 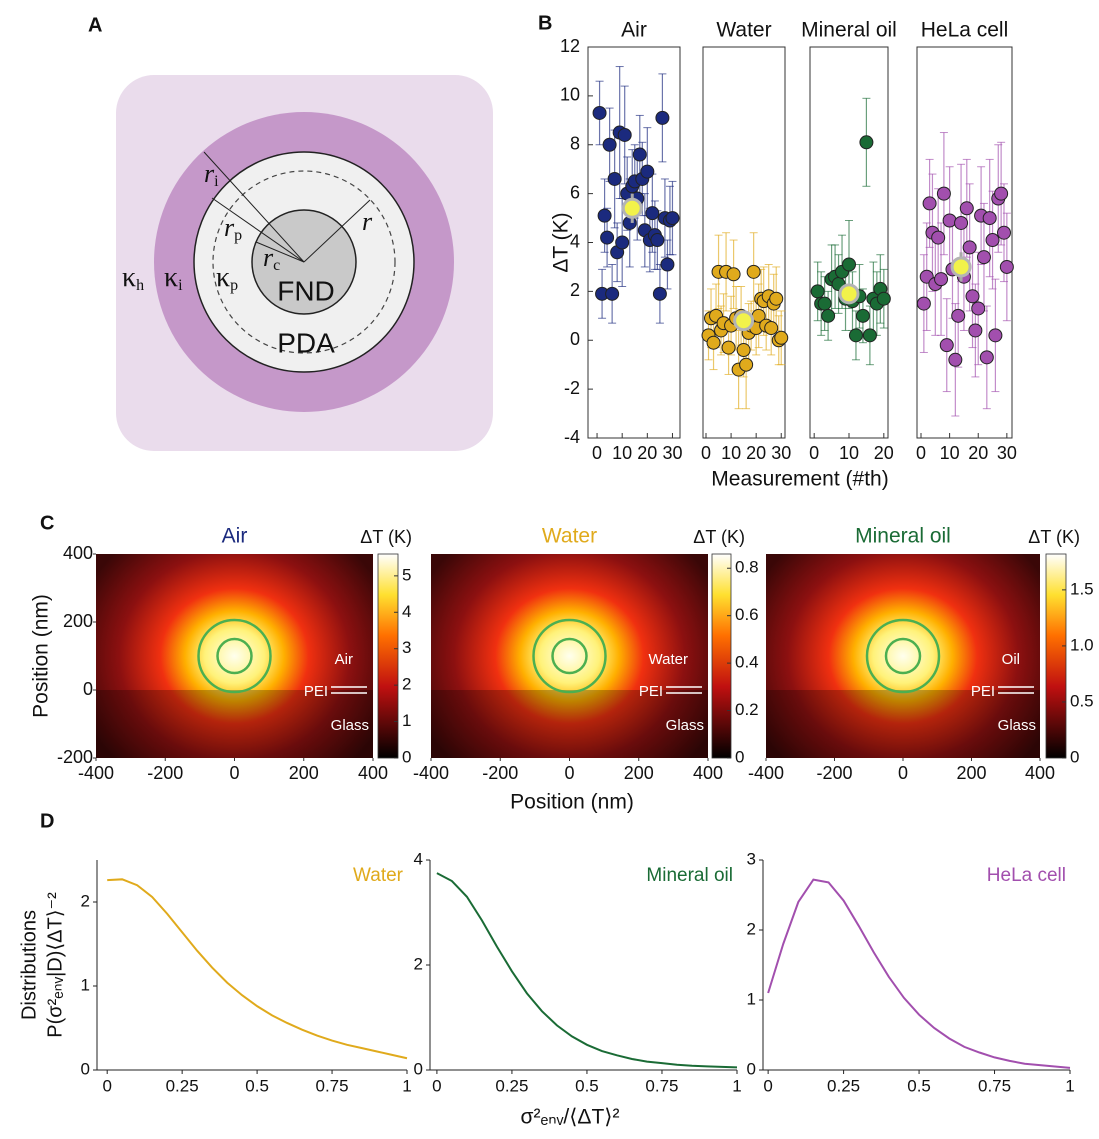 I want to click on radius-label: r, so click(x=367, y=221).